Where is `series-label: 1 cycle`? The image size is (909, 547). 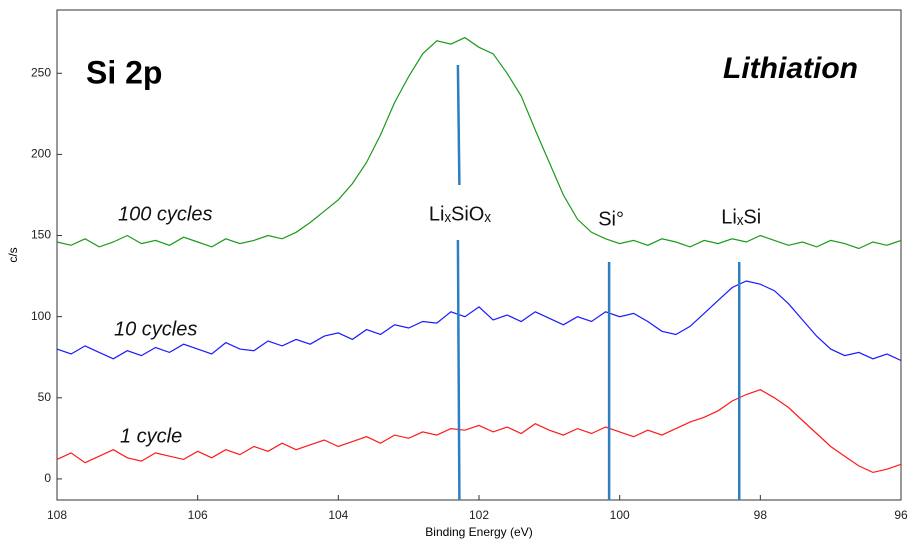 series-label: 1 cycle is located at coordinates (151, 436).